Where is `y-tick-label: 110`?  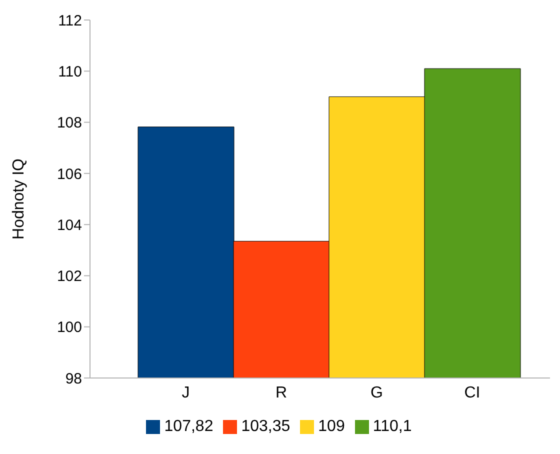
y-tick-label: 110 is located at coordinates (70, 71).